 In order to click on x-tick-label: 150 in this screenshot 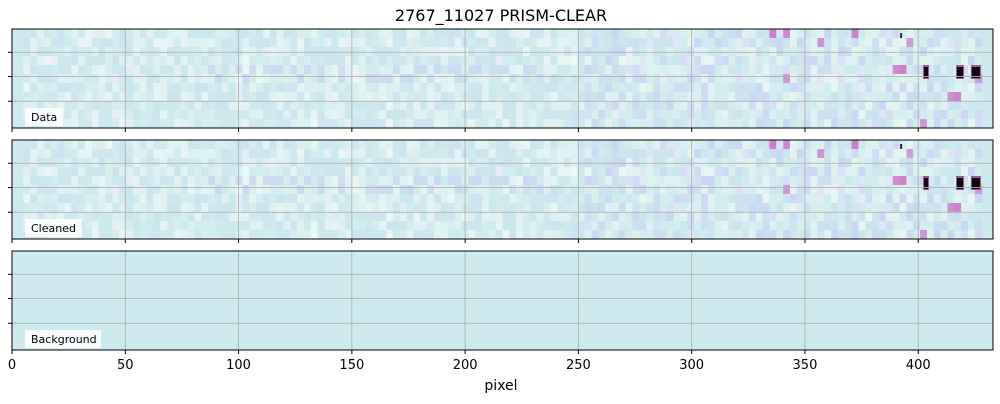, I will do `click(351, 365)`.